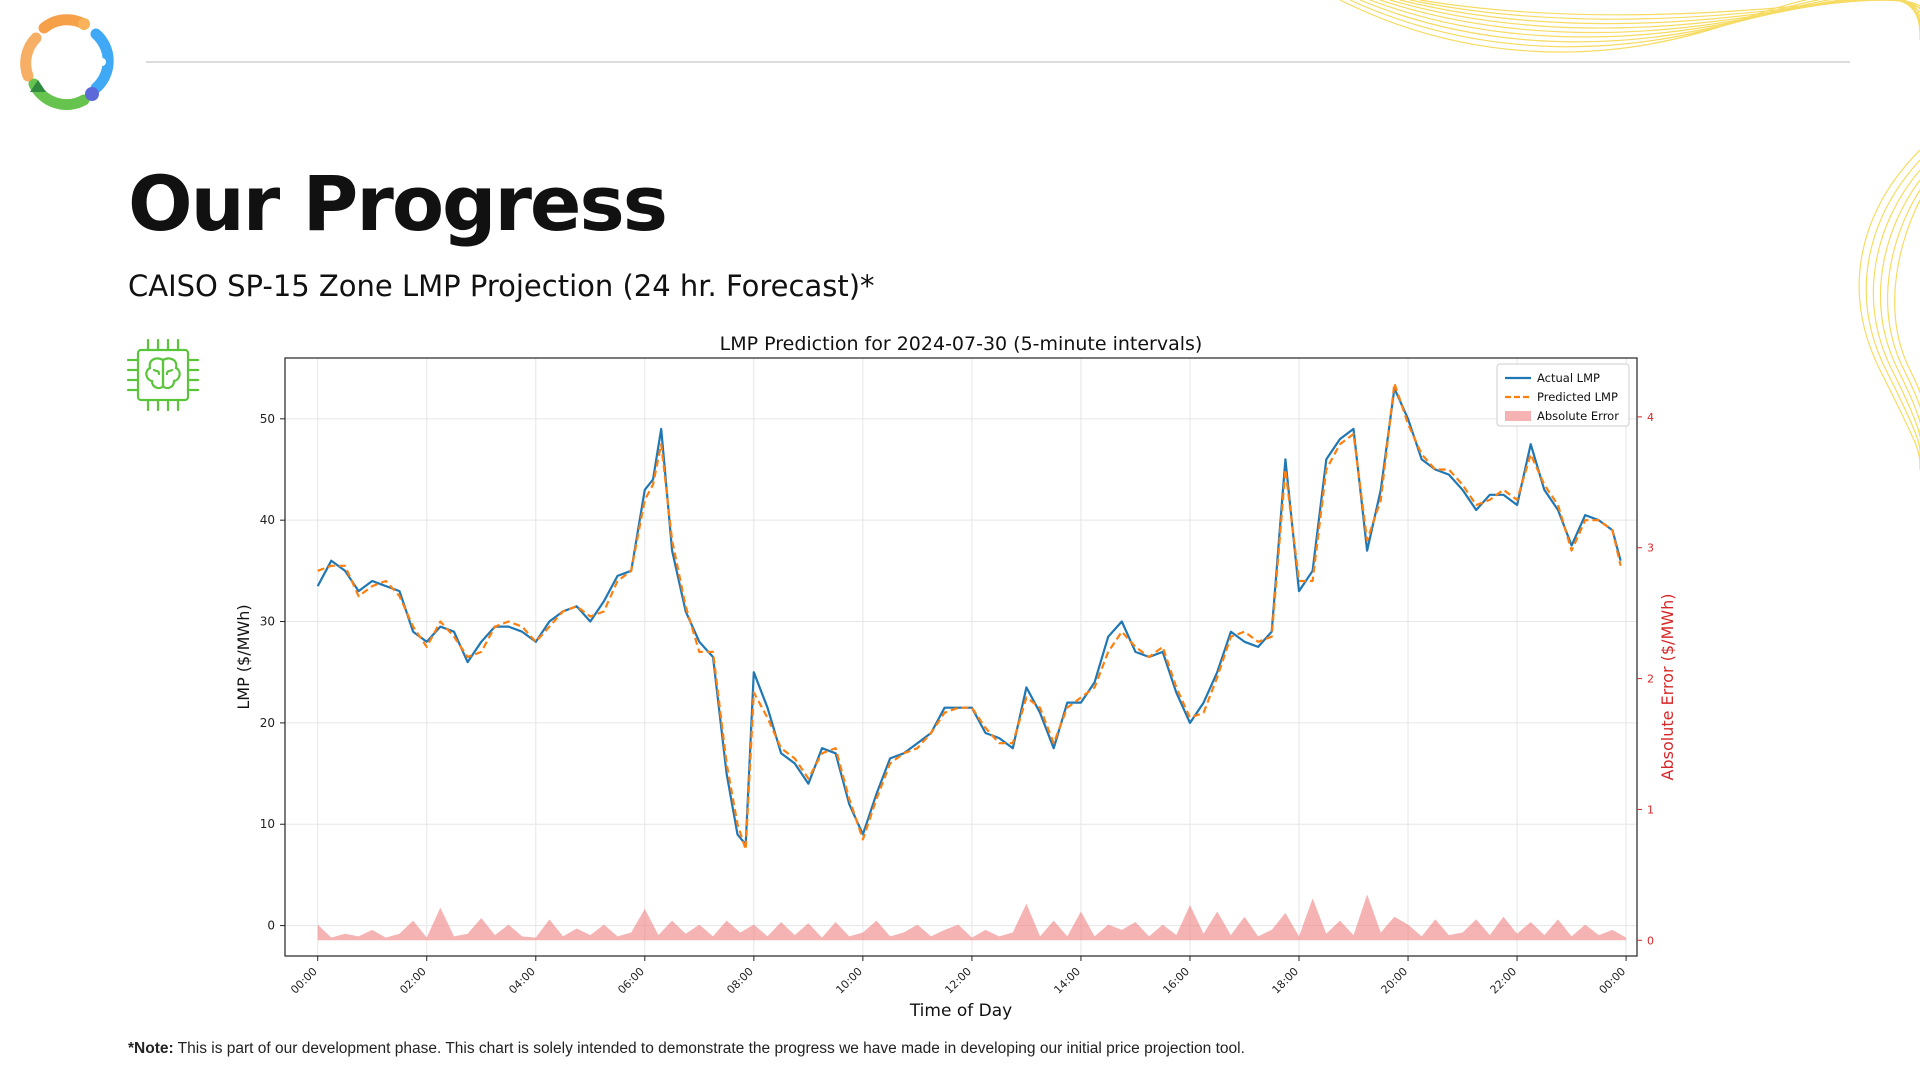 Image resolution: width=1920 pixels, height=1080 pixels. I want to click on absolute-error-area, so click(972, 917).